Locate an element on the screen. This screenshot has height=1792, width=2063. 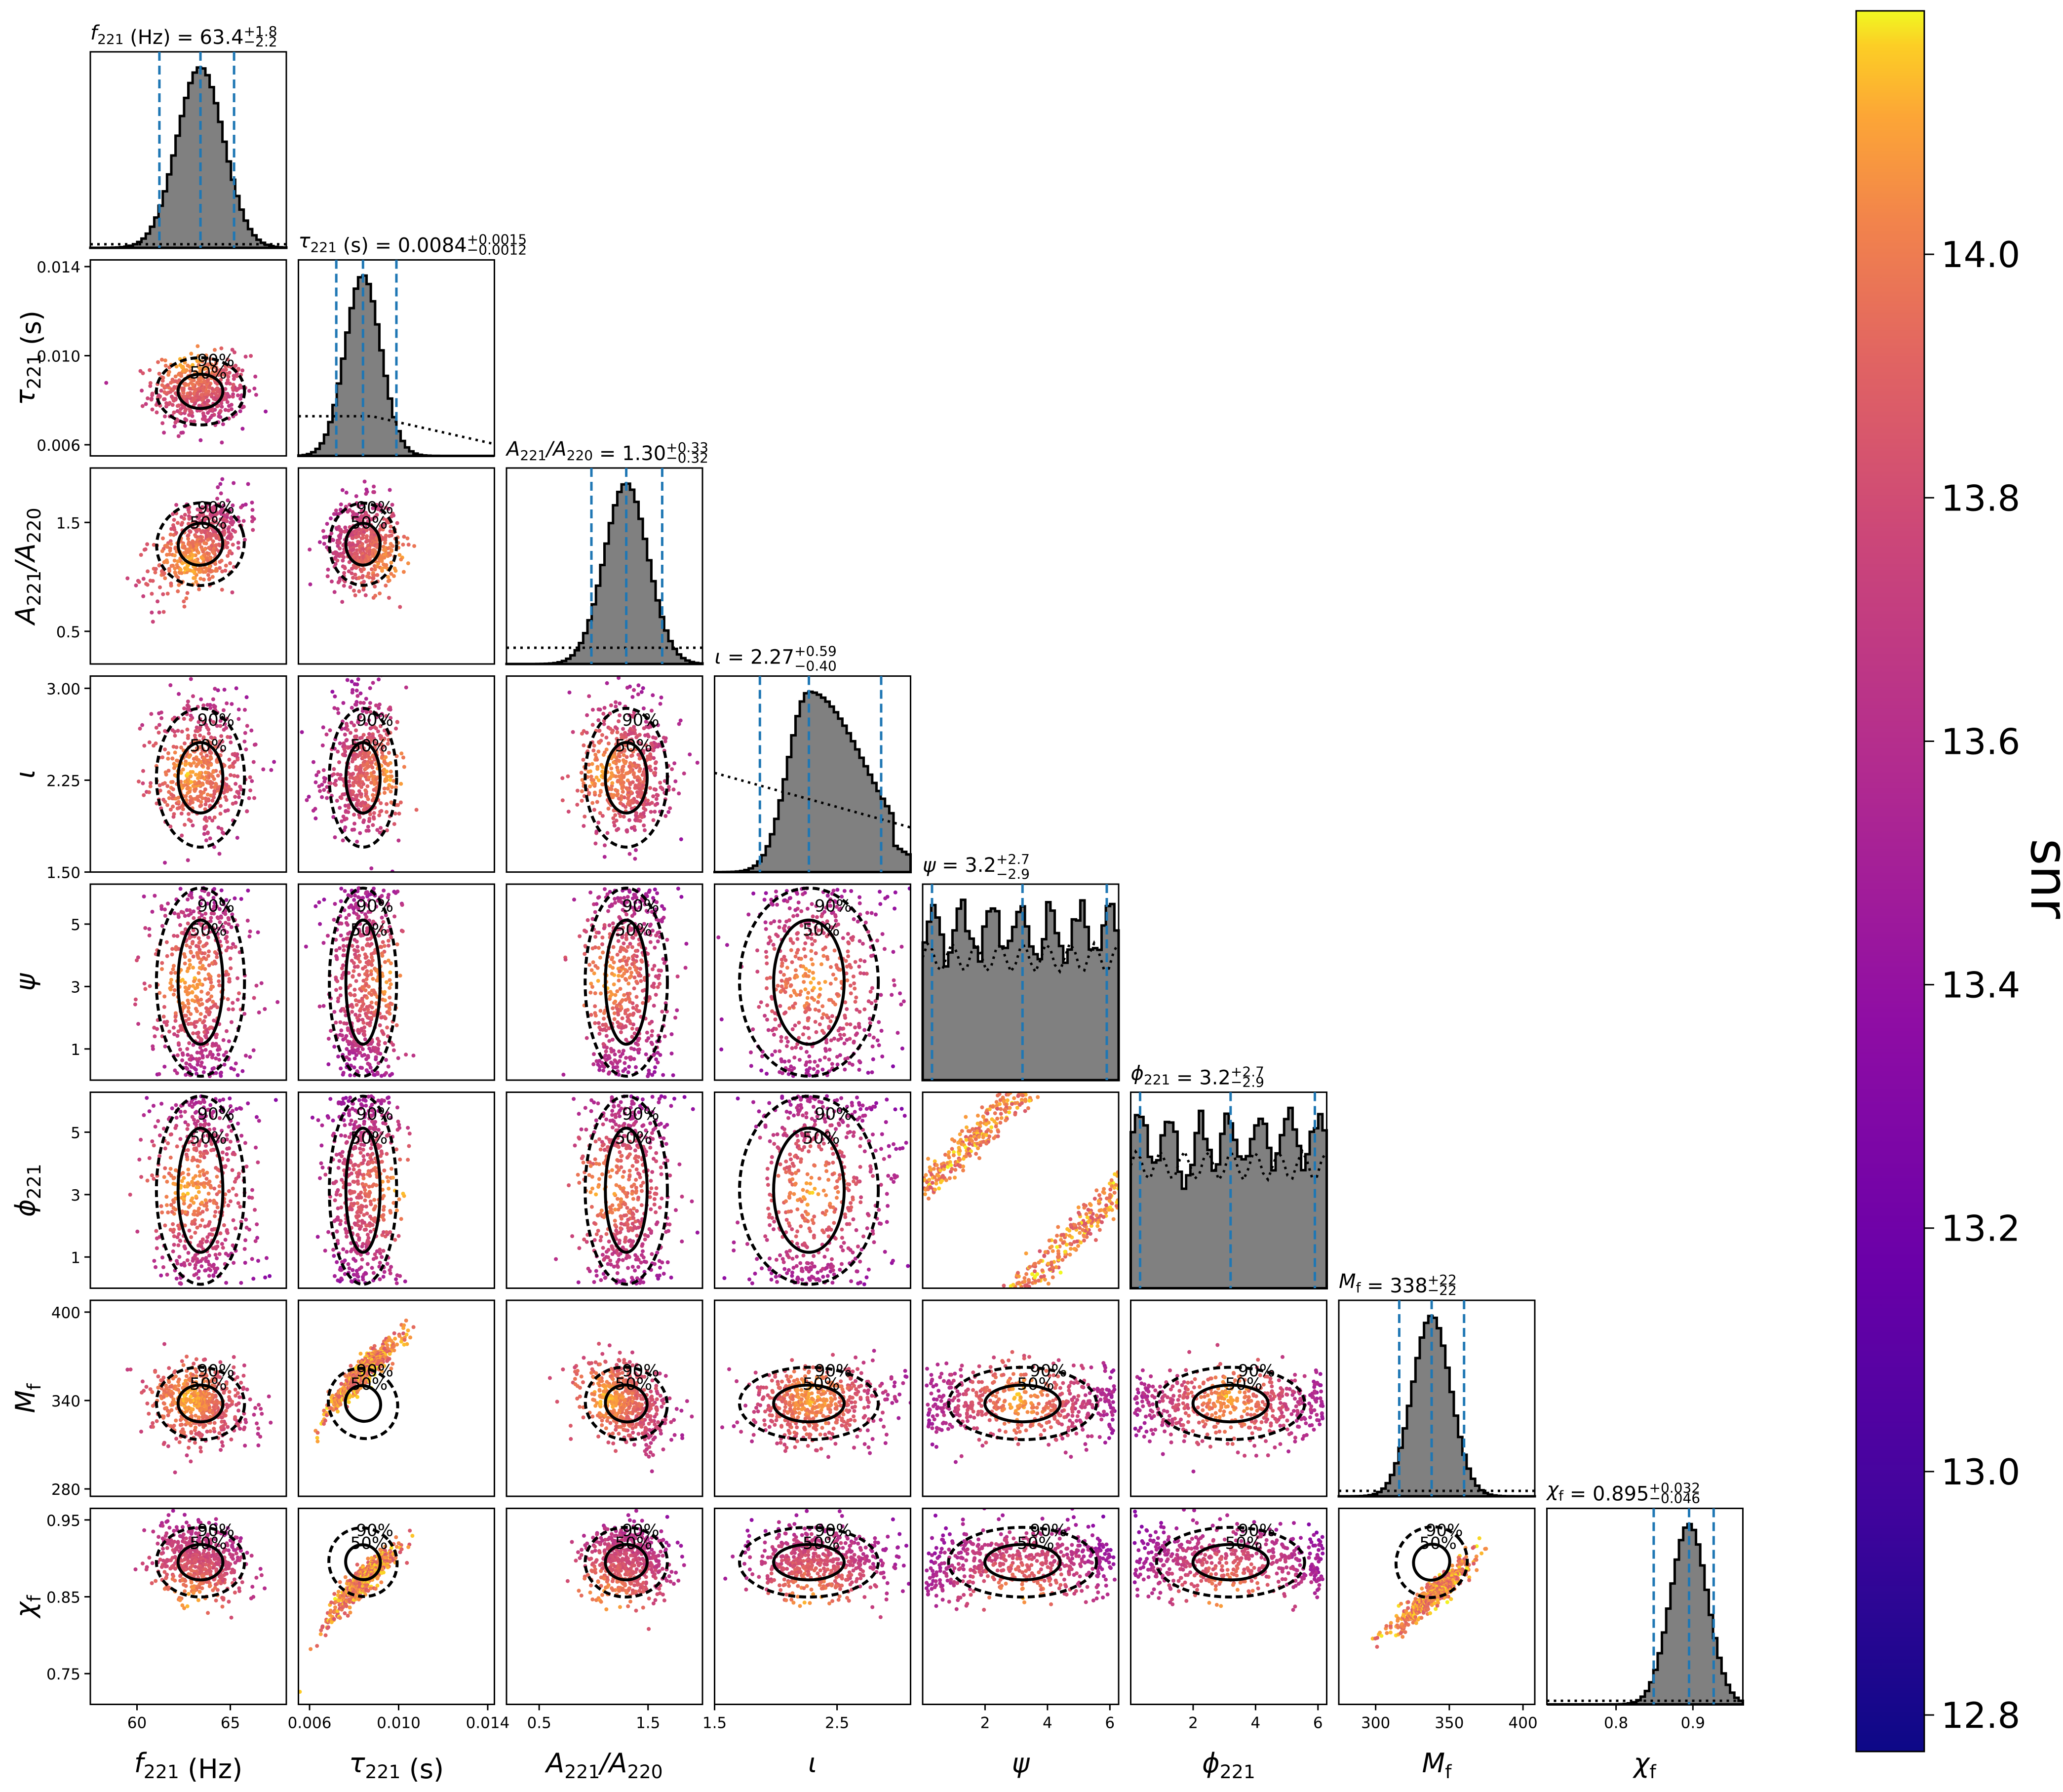
title-plus: +2.7 is located at coordinates (1013, 859).